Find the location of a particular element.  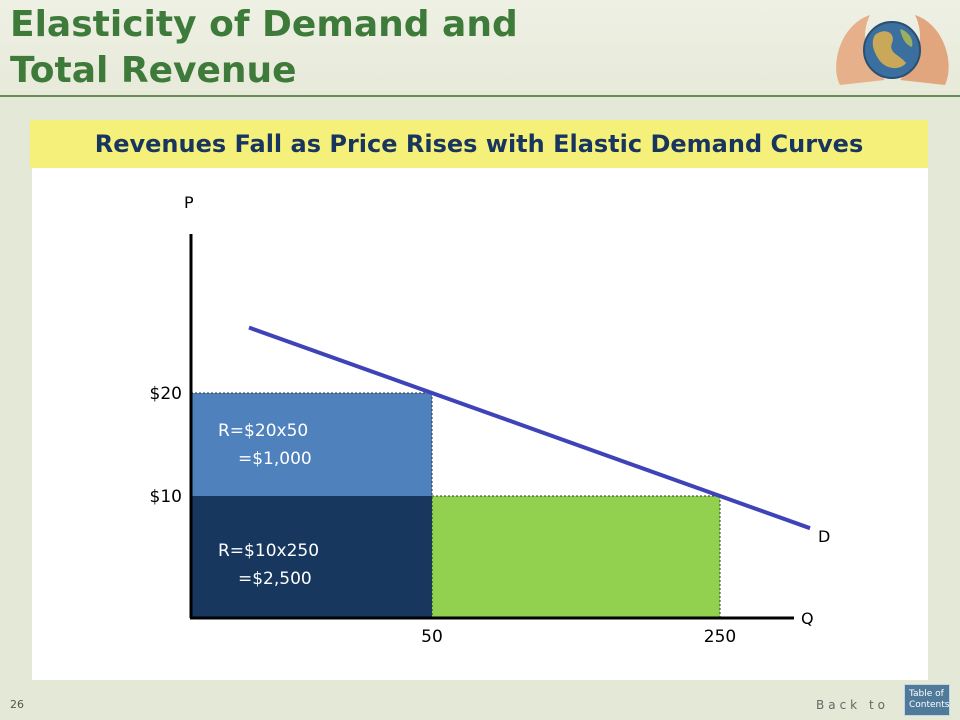

x-tick-250: 250 is located at coordinates (720, 637).